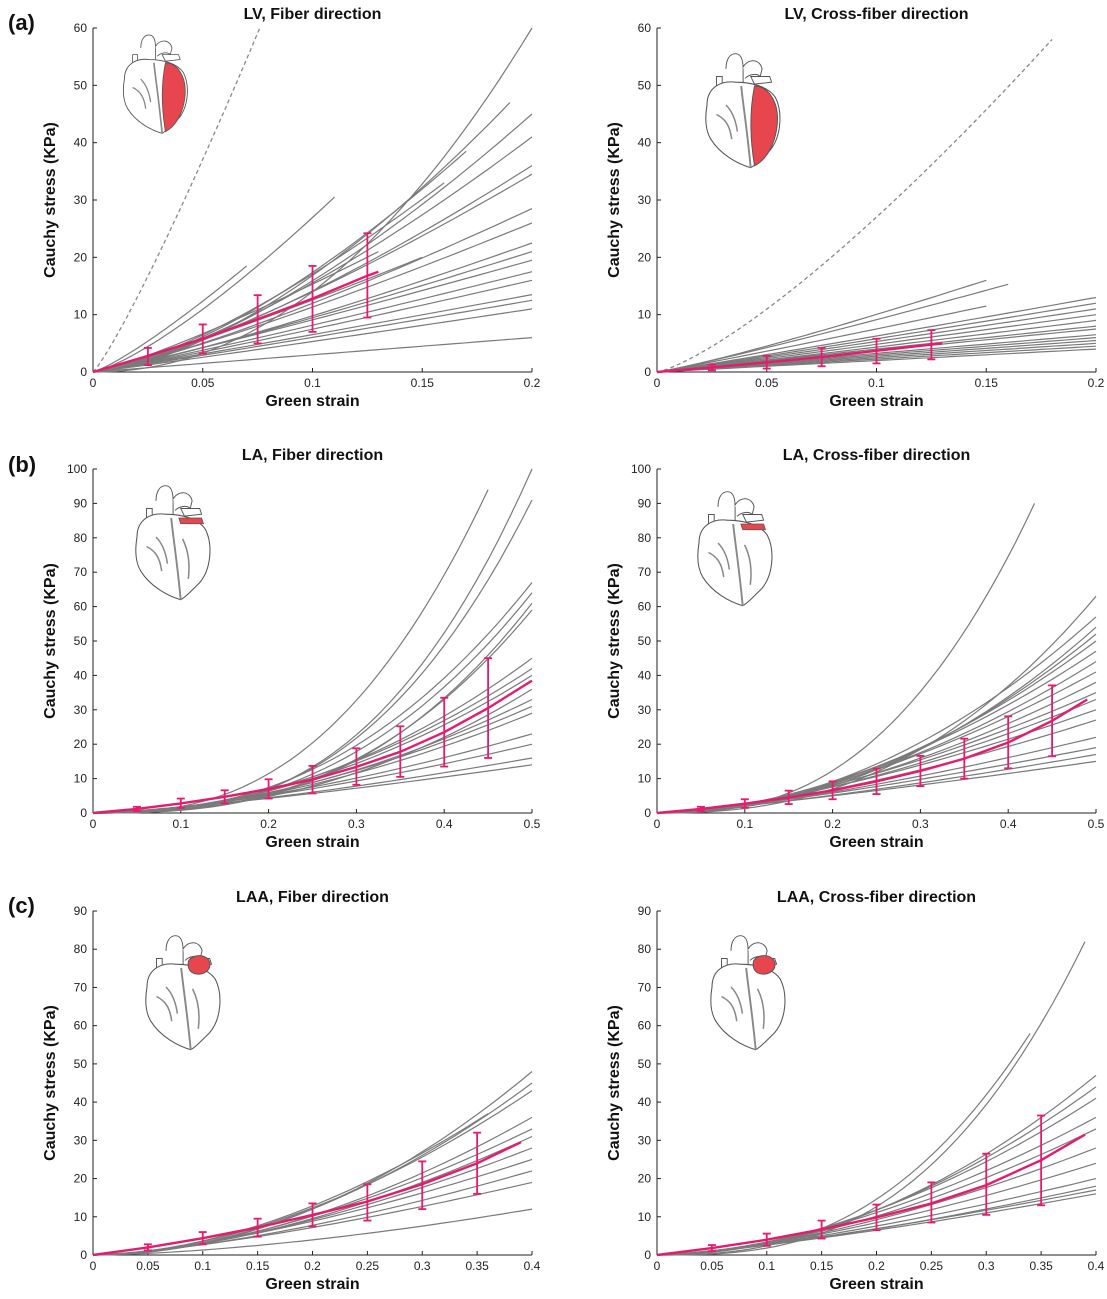 The width and height of the screenshot is (1107, 1299). Describe the element at coordinates (876, 14) in the screenshot. I see `chart-title: LV, Cross-fiber direction` at that location.